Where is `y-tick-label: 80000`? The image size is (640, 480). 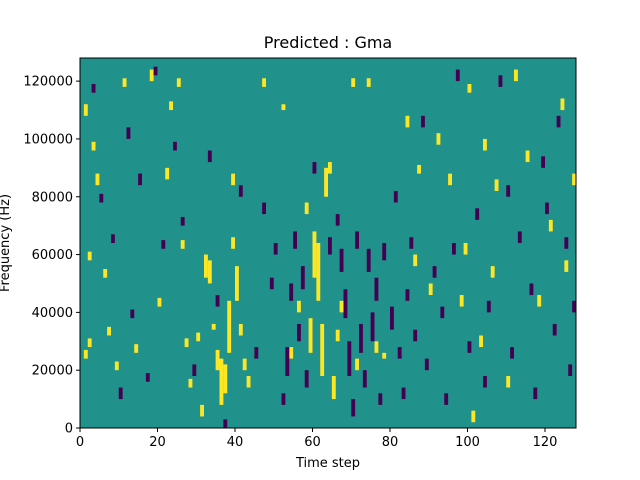
y-tick-label: 80000 is located at coordinates (52, 197).